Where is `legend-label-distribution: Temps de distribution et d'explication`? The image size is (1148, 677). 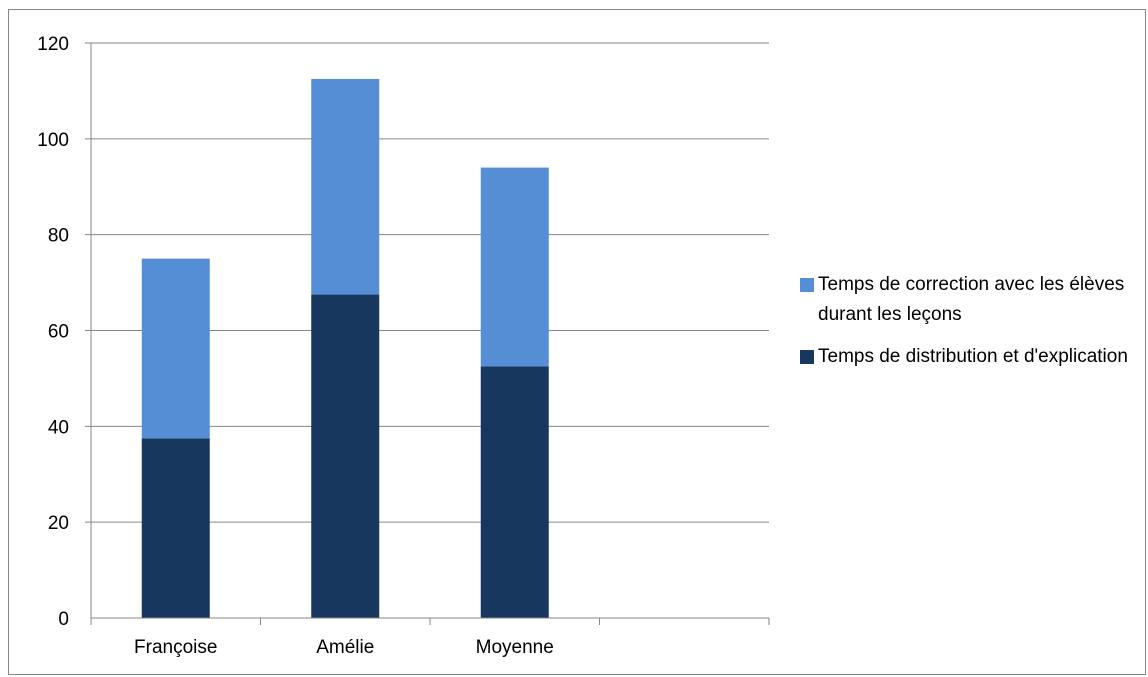 legend-label-distribution: Temps de distribution et d'explication is located at coordinates (973, 356).